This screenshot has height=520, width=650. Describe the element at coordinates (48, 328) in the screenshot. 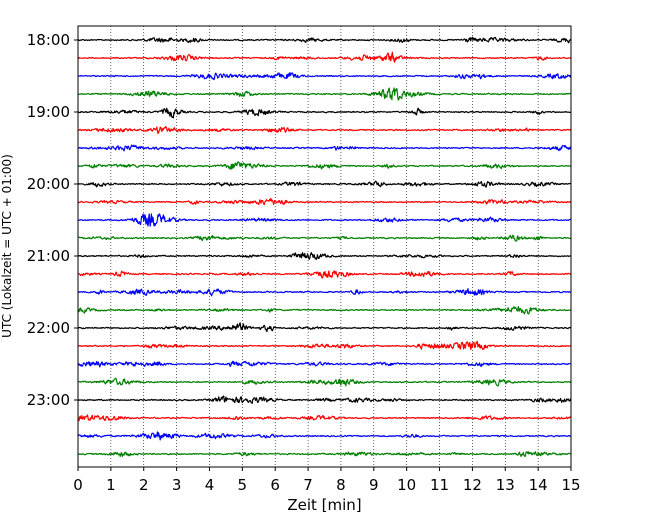

I see `y-tick-label: 22:00` at that location.